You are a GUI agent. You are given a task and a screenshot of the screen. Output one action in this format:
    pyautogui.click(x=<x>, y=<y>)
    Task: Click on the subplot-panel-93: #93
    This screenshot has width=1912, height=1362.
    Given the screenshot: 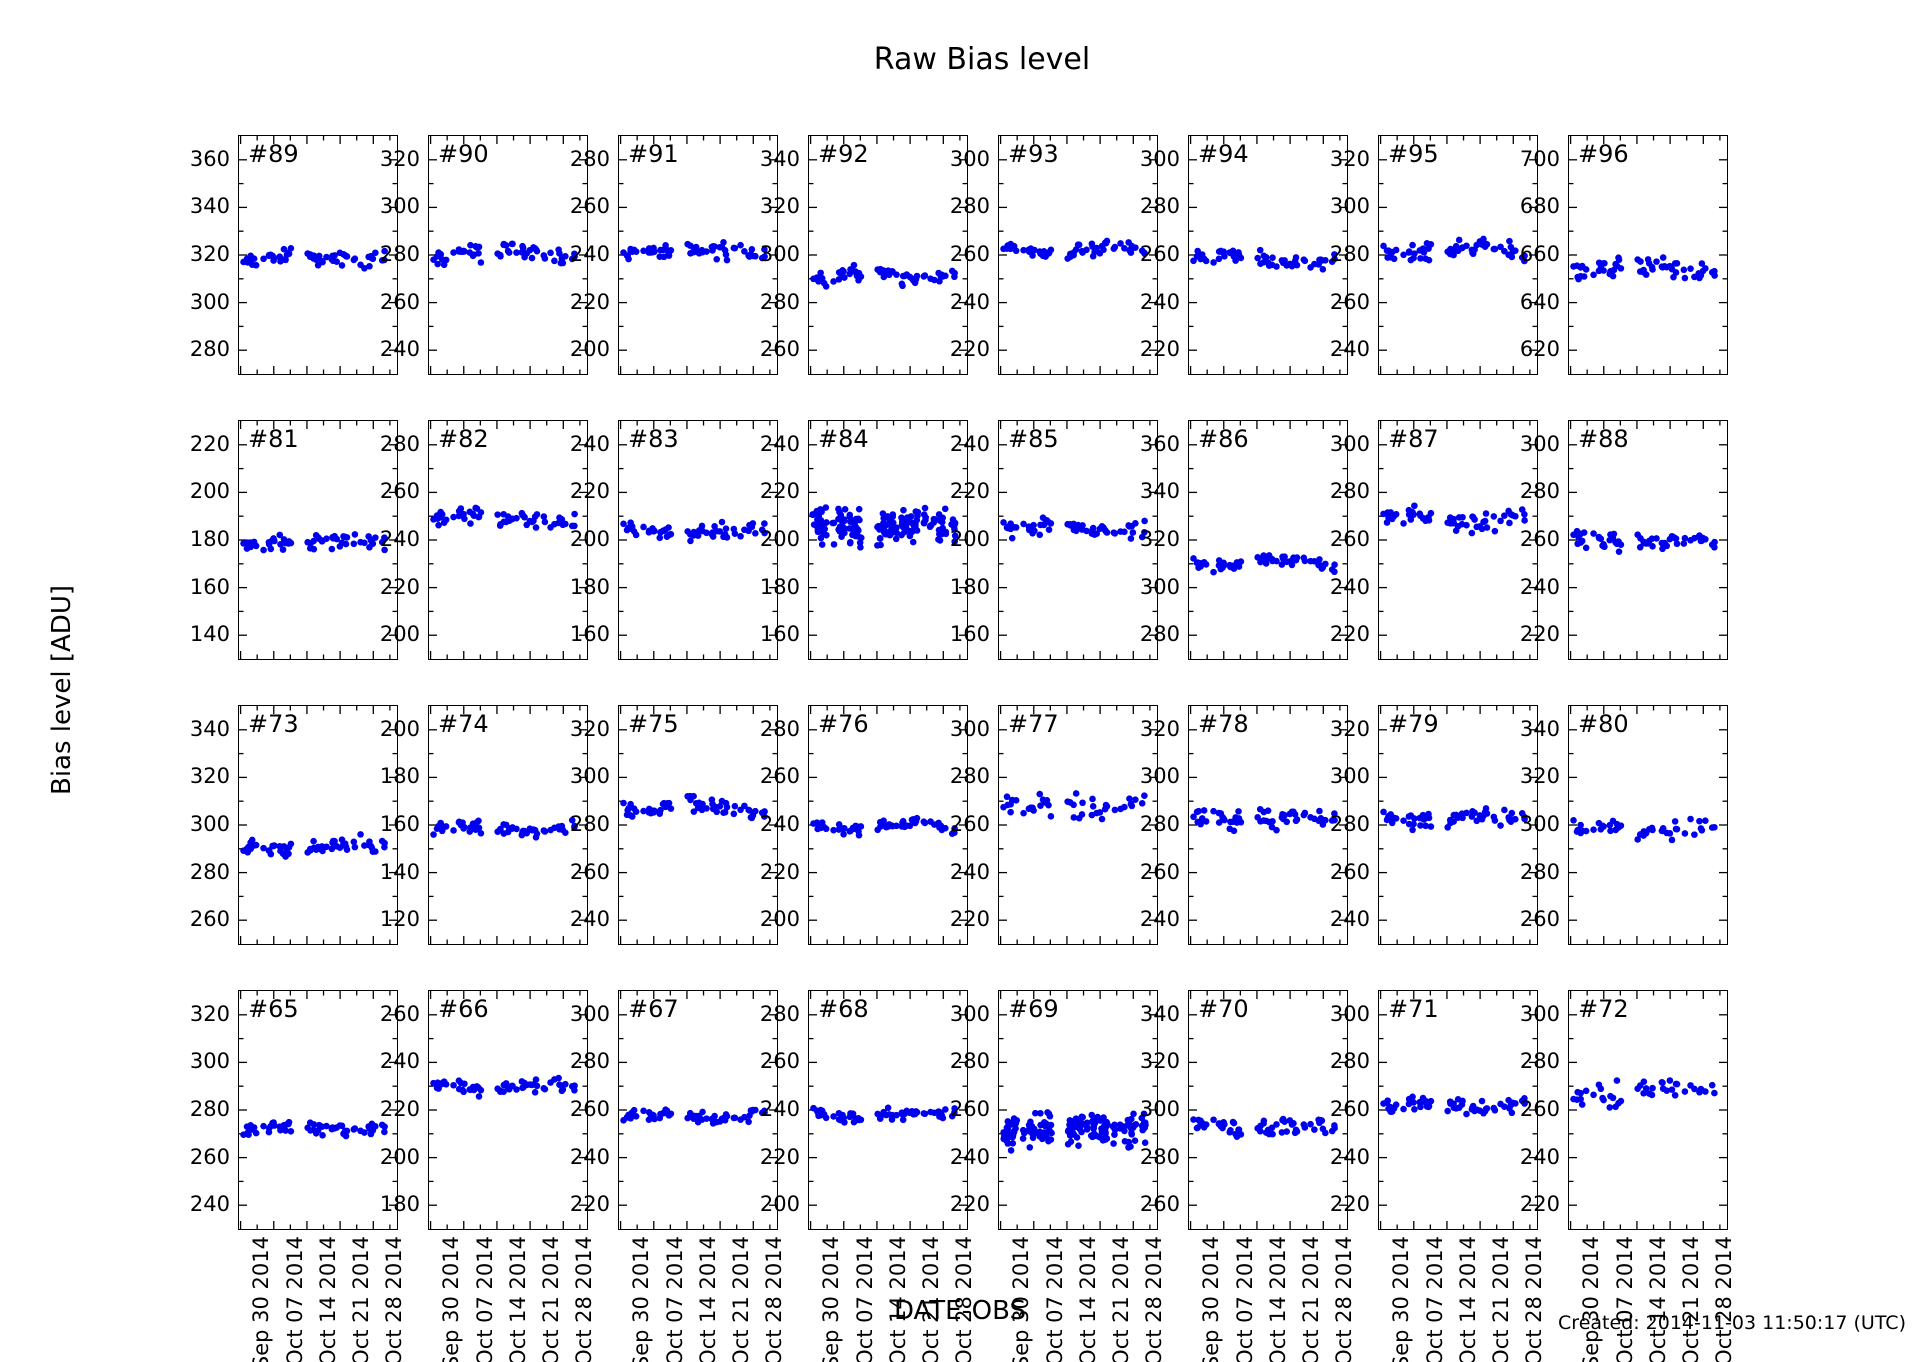 What is the action you would take?
    pyautogui.click(x=1078, y=255)
    